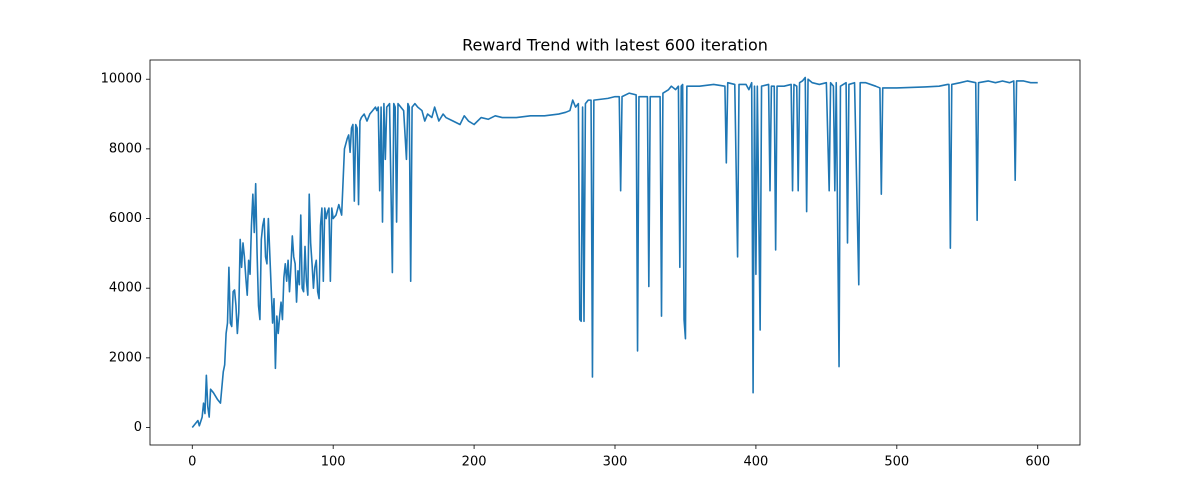 This screenshot has height=500, width=1200. I want to click on x-tick-label: 300, so click(615, 462).